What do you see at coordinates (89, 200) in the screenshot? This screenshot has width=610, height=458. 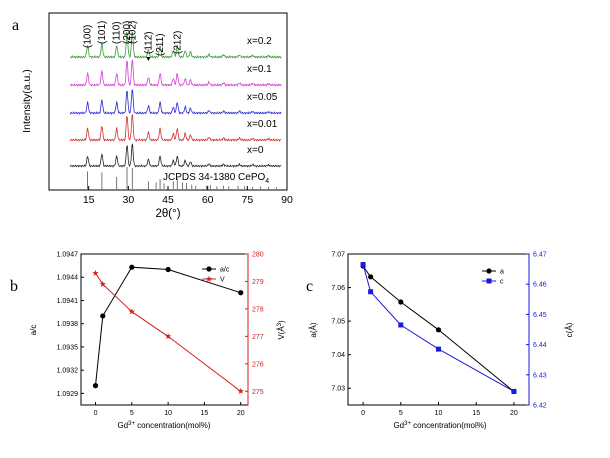 I see `panel-a-x-tick-label: 15` at bounding box center [89, 200].